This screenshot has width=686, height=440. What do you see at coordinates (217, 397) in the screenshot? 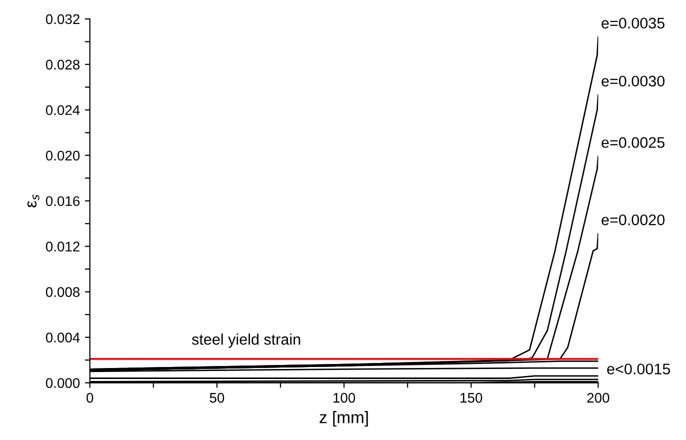
I see `x-tick-label: 50` at bounding box center [217, 397].